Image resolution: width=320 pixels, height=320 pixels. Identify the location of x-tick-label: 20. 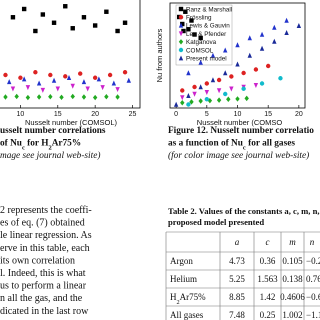
(299, 114).